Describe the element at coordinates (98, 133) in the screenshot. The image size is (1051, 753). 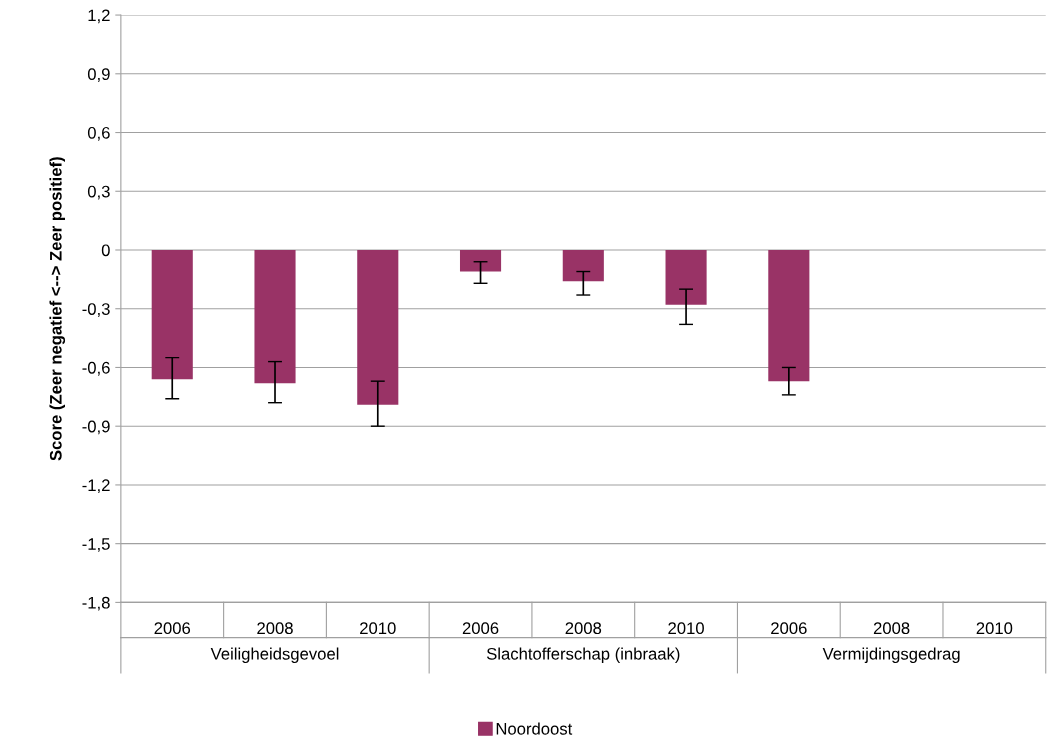
I see `y-tick-label: 0,6` at that location.